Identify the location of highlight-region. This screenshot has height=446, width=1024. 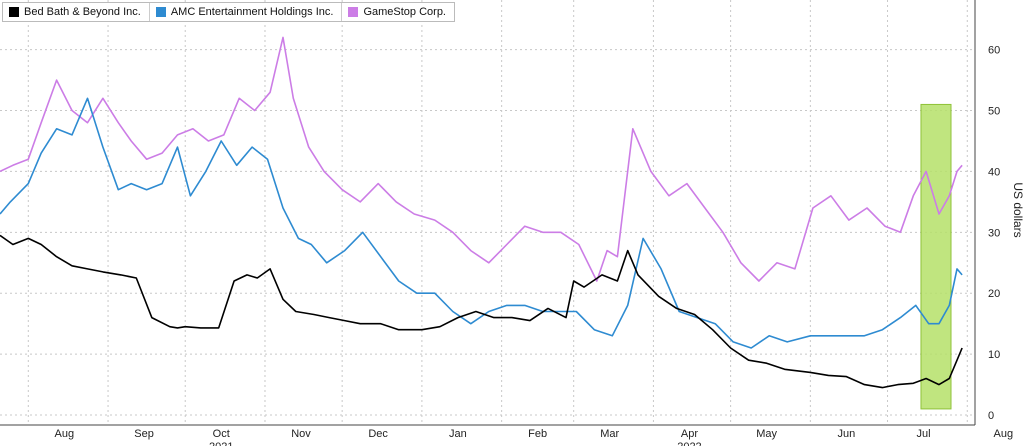
(936, 256).